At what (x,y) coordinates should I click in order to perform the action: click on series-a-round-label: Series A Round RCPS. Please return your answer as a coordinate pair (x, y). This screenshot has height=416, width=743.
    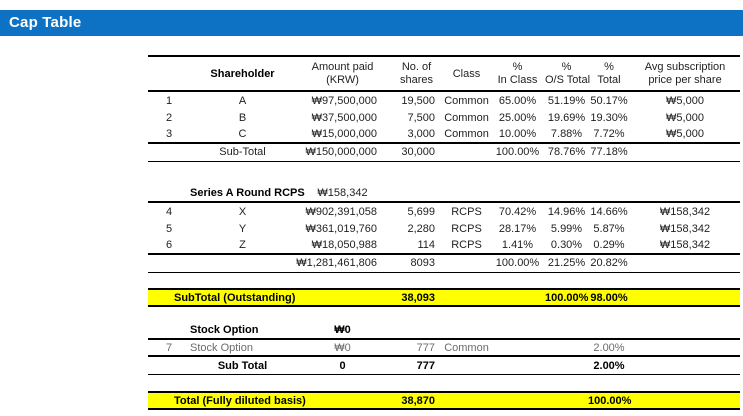
    Looking at the image, I should click on (247, 193).